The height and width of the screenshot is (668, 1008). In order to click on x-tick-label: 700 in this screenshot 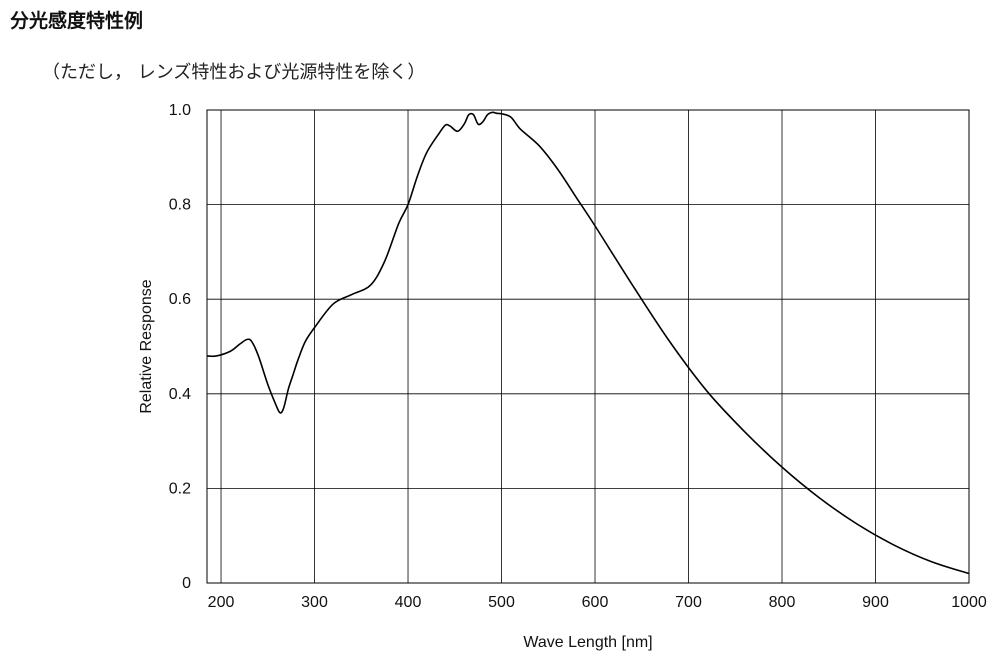, I will do `click(688, 602)`.